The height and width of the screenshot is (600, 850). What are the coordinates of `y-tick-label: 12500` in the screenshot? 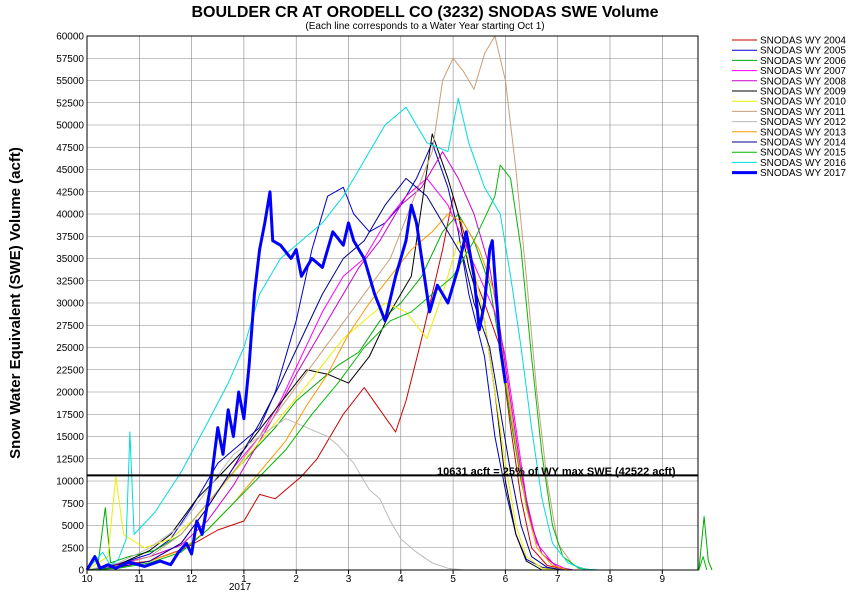 It's located at (70, 459).